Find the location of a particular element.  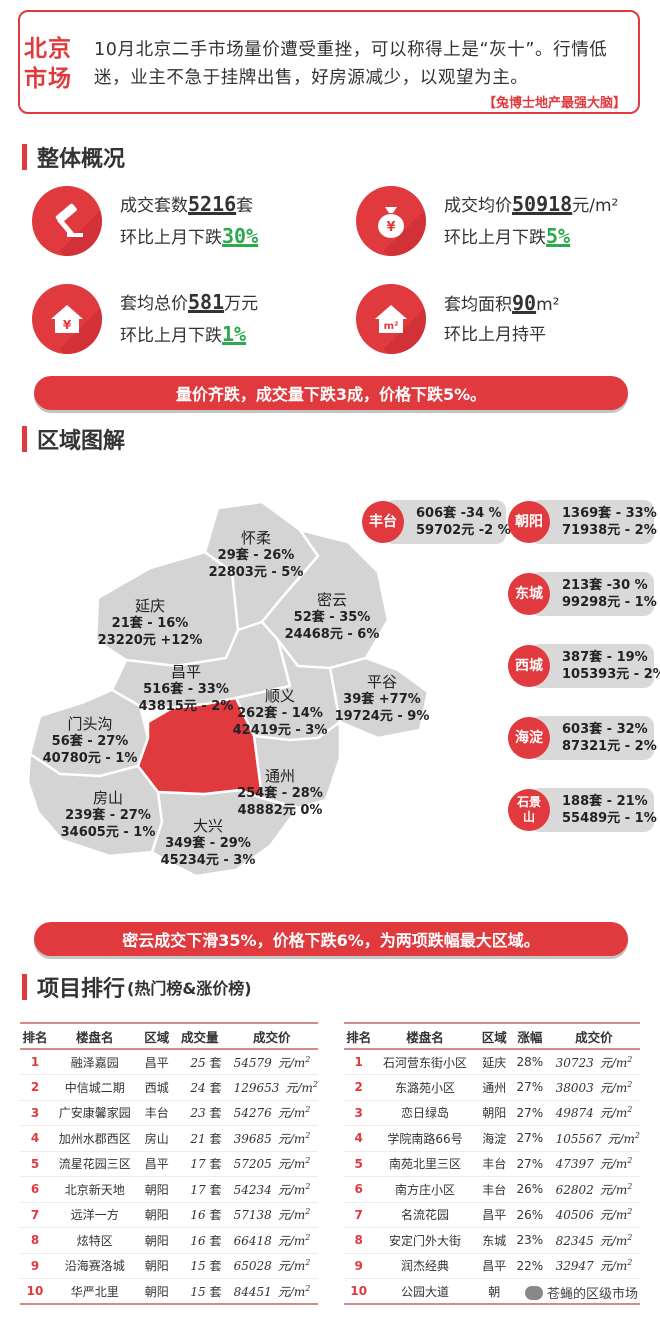

house-area-icon: m² is located at coordinates (391, 319).